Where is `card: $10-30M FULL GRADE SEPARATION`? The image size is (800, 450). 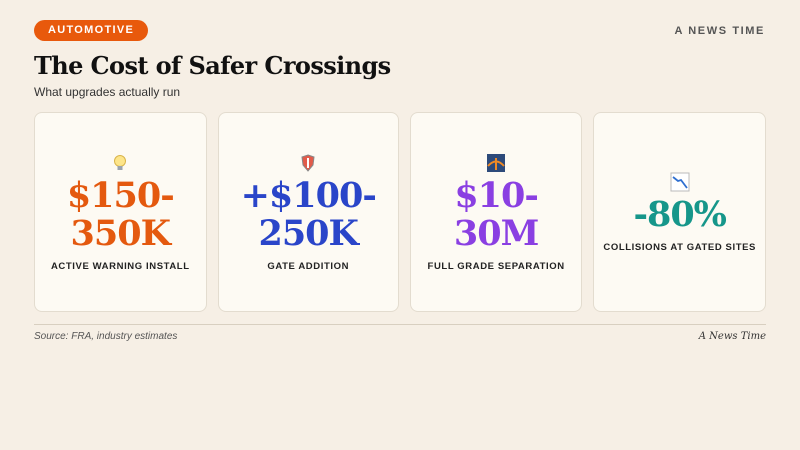
card: $10-30M FULL GRADE SEPARATION is located at coordinates (496, 212).